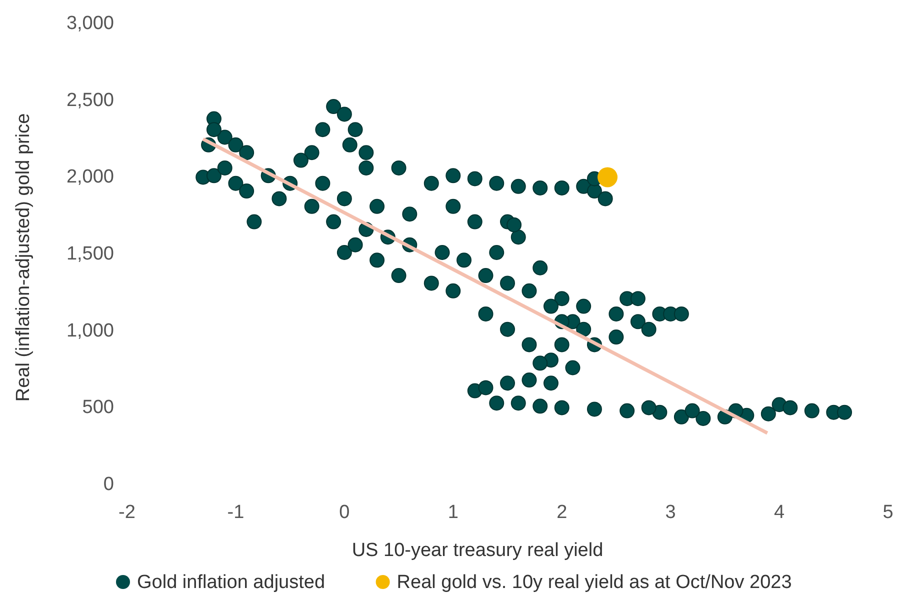 The width and height of the screenshot is (915, 596). What do you see at coordinates (453, 512) in the screenshot?
I see `x-tick-label: 1` at bounding box center [453, 512].